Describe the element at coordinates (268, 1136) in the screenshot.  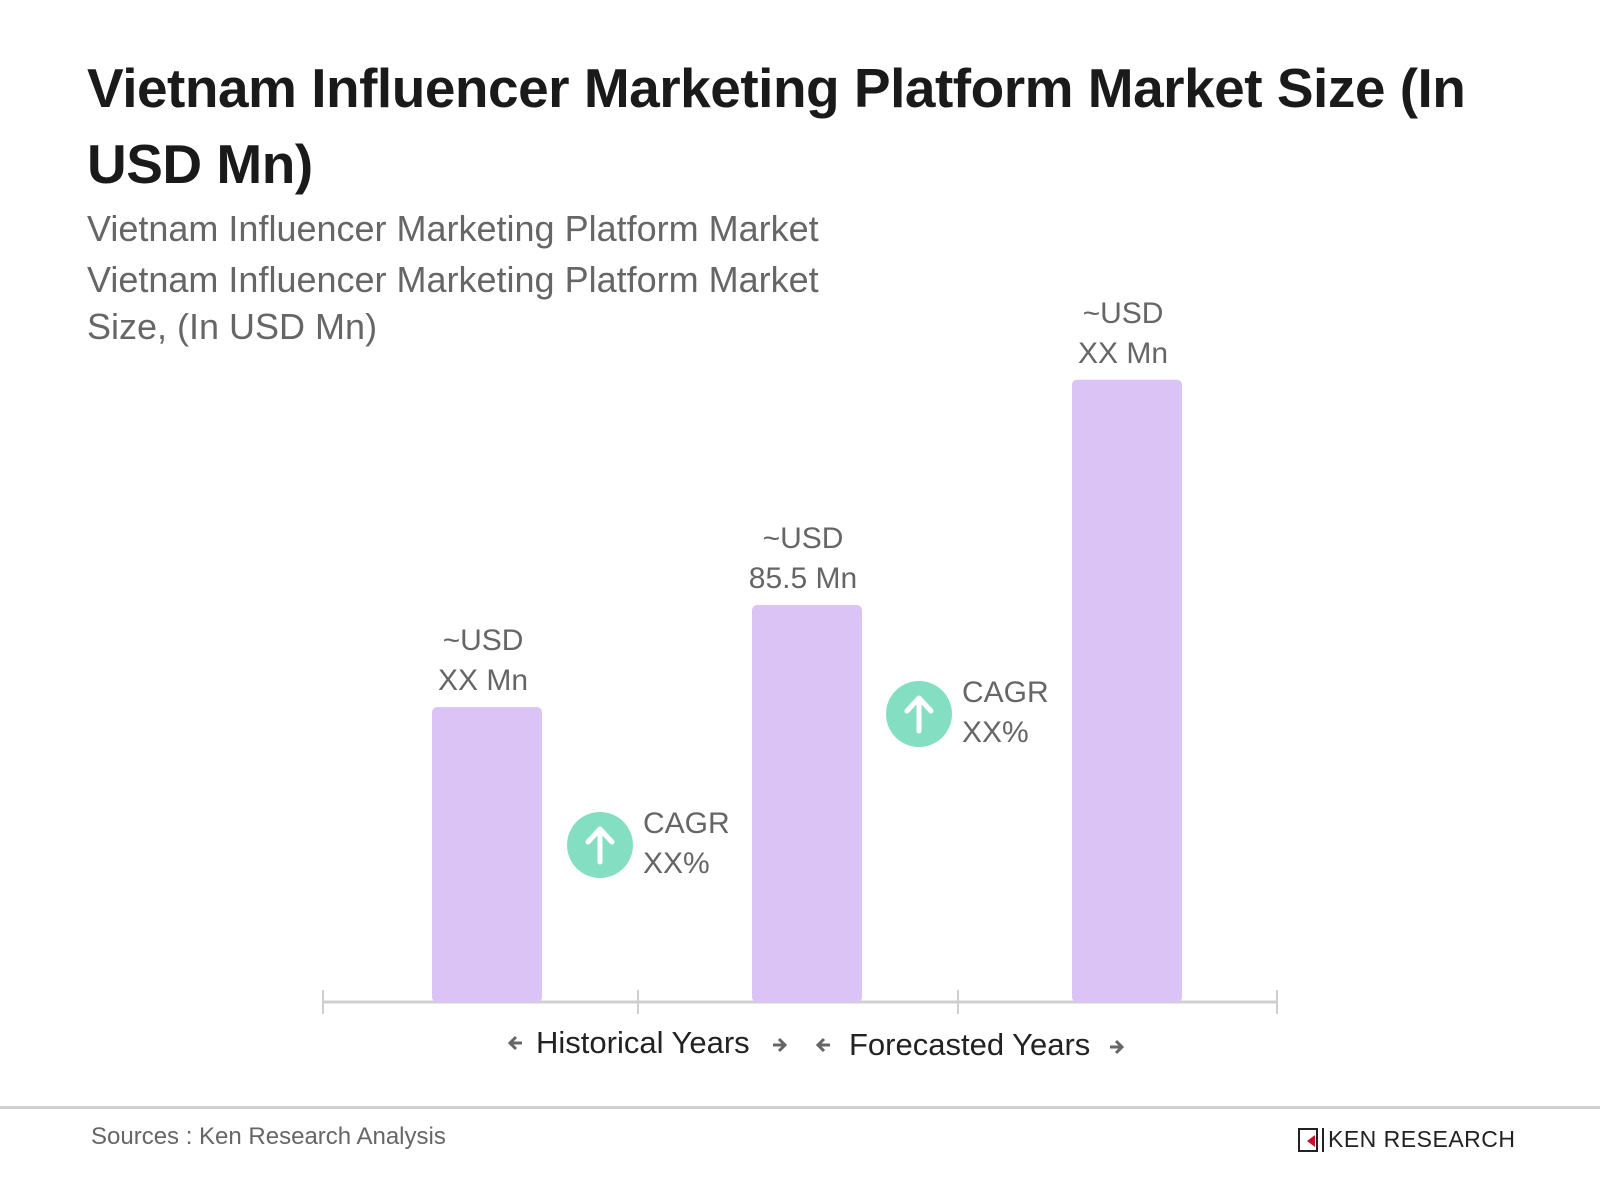
I see `source-note: Sources : Ken Research Analysis` at that location.